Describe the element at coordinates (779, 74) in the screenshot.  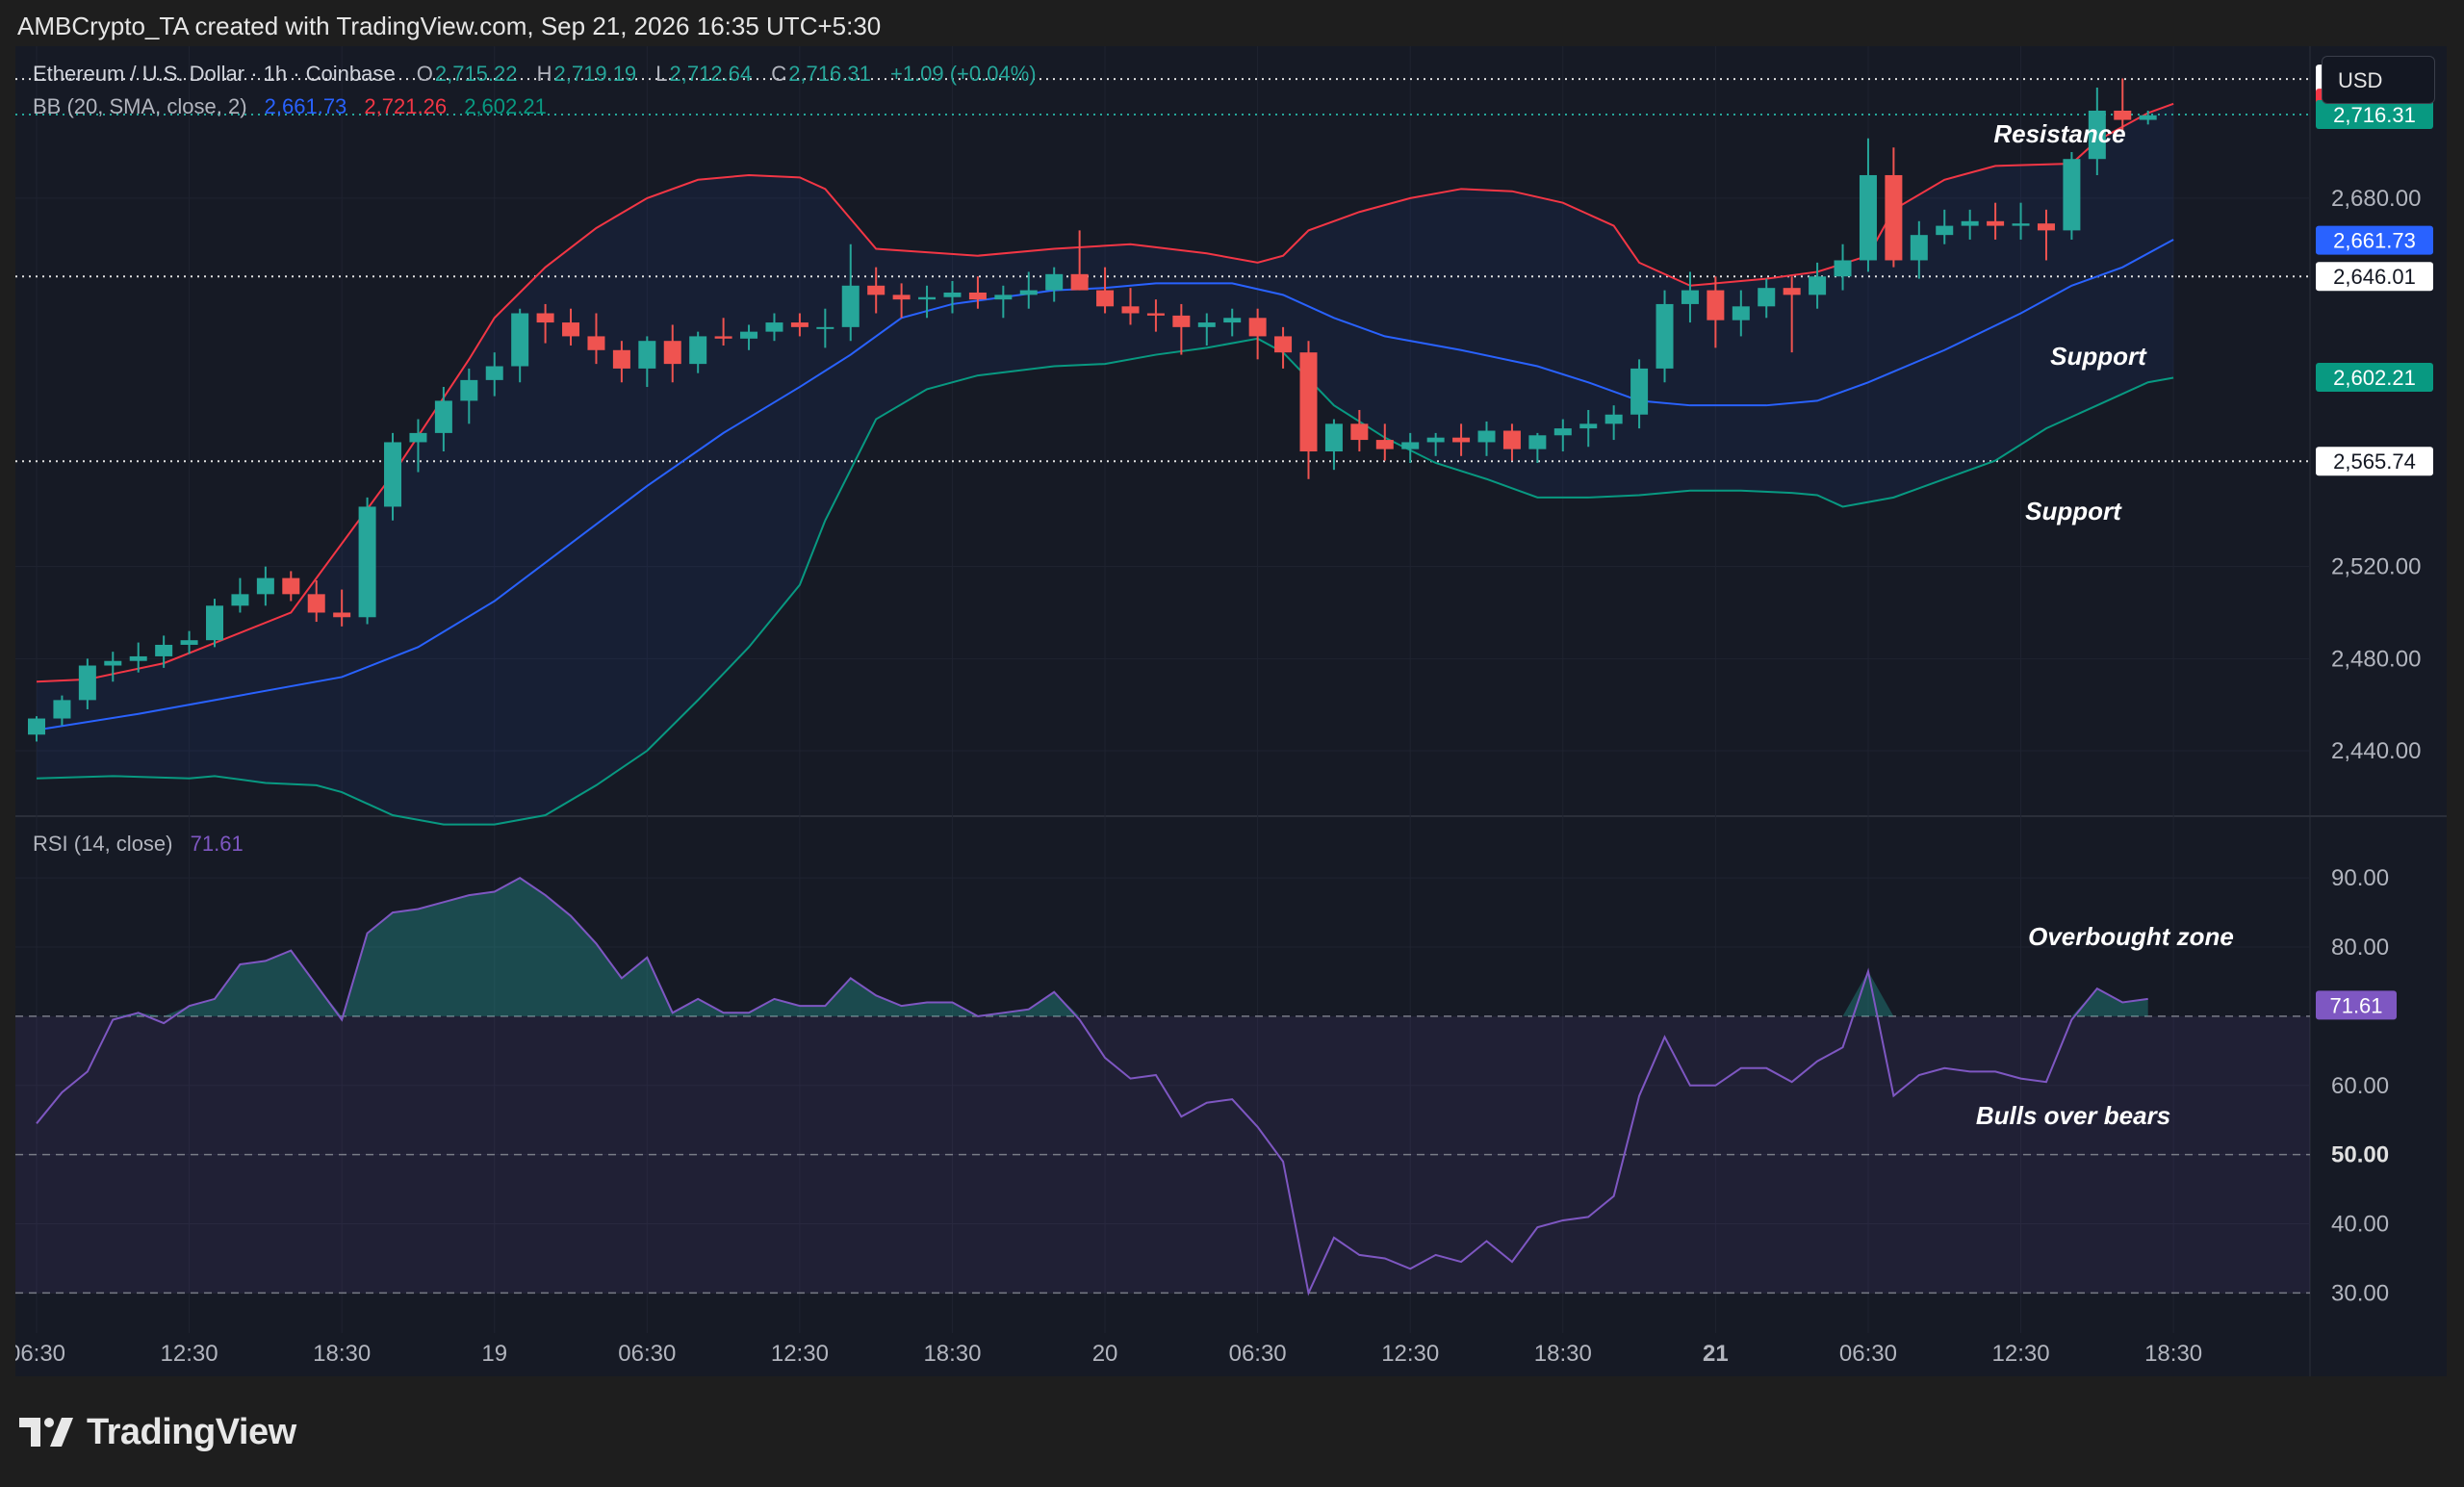
I see `legend-c-label: C` at that location.